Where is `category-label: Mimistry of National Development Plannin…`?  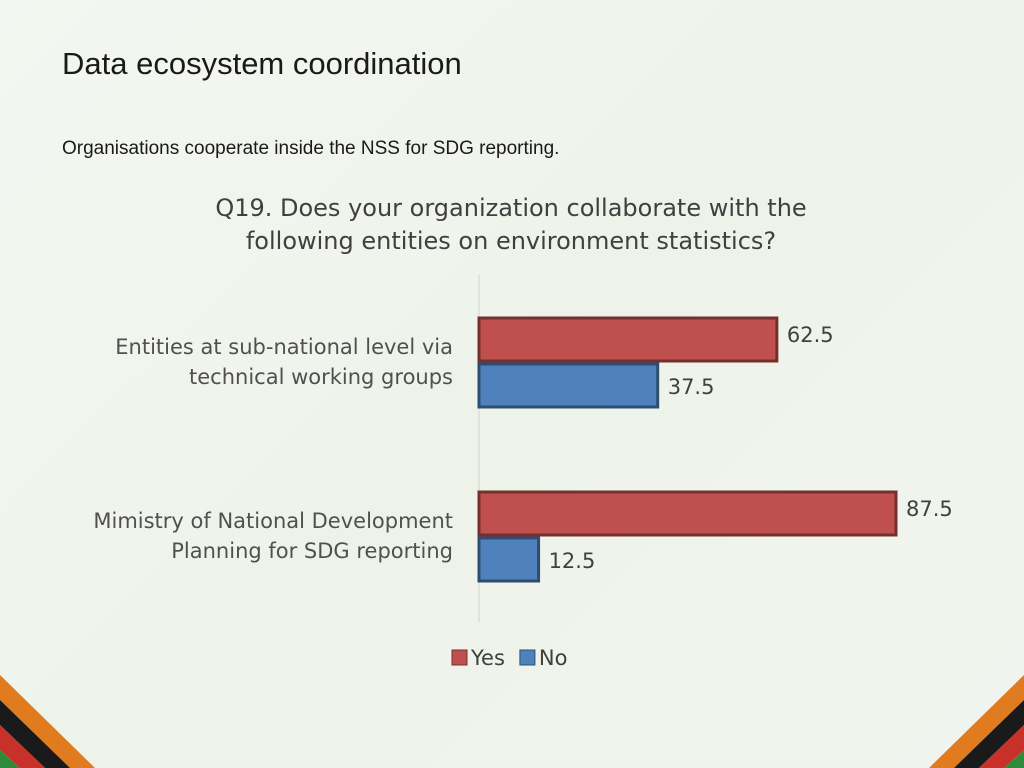 category-label: Mimistry of National Development Plannin… is located at coordinates (273, 536).